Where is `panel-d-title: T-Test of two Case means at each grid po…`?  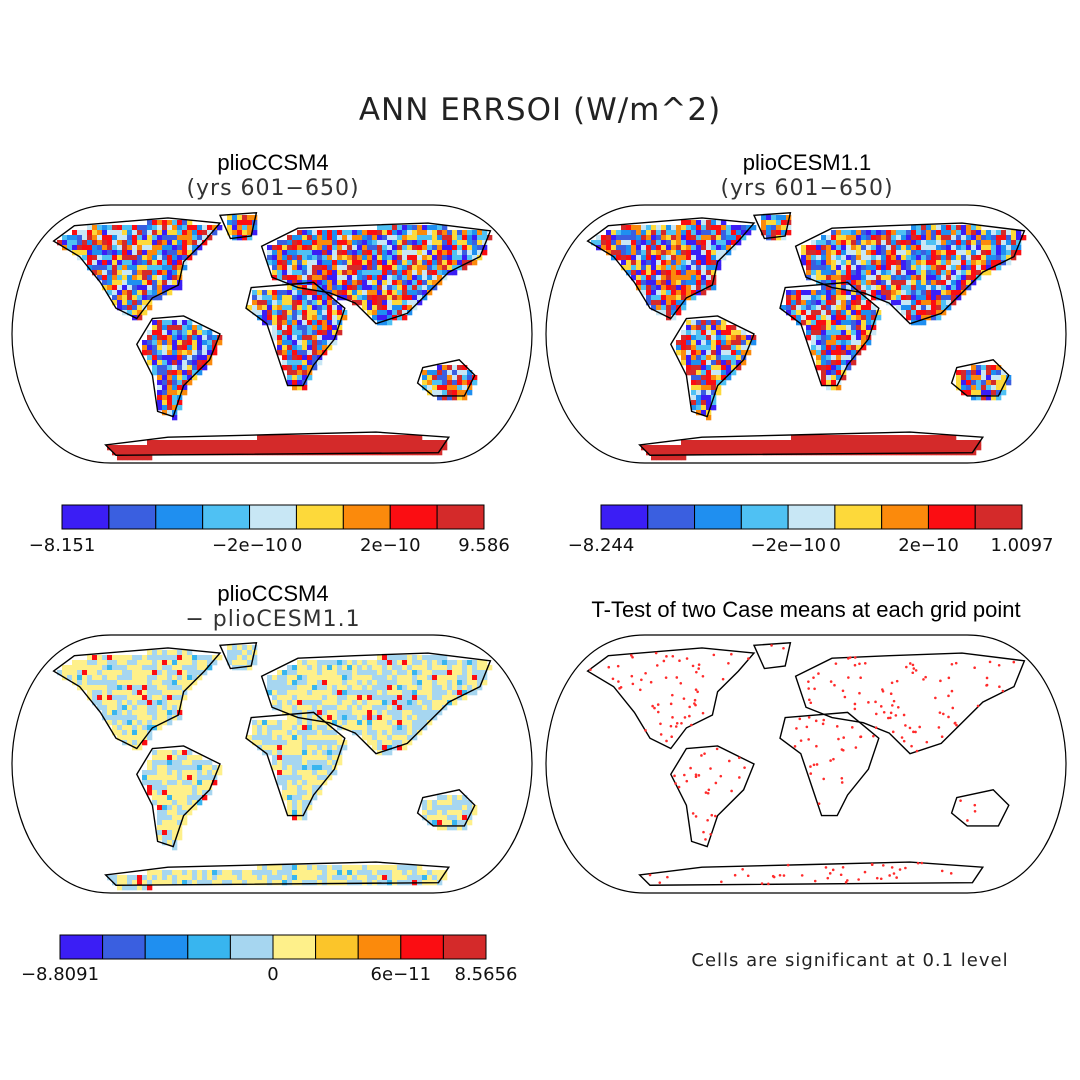
panel-d-title: T-Test of two Case means at each grid po… is located at coordinates (806, 609).